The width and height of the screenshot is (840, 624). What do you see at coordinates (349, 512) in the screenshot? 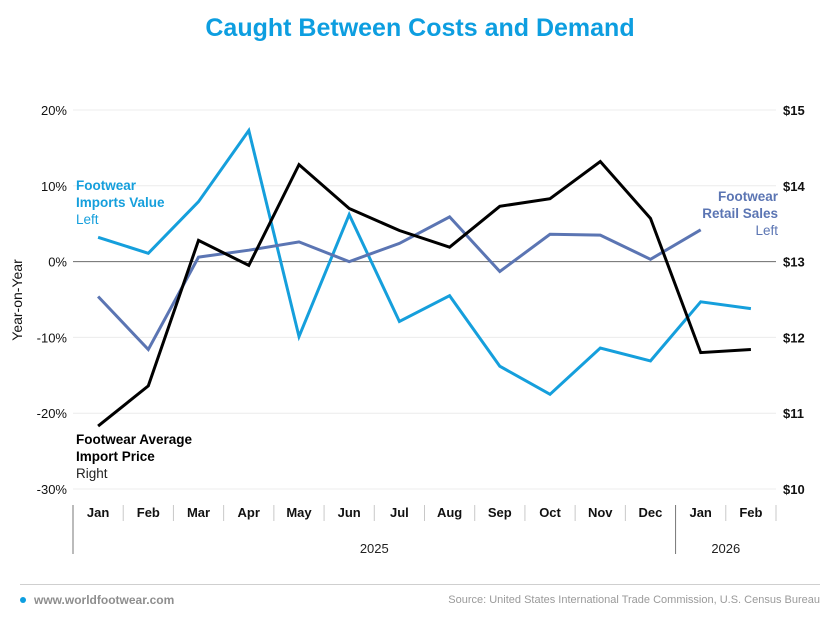
I see `x-tick-label: Jun` at bounding box center [349, 512].